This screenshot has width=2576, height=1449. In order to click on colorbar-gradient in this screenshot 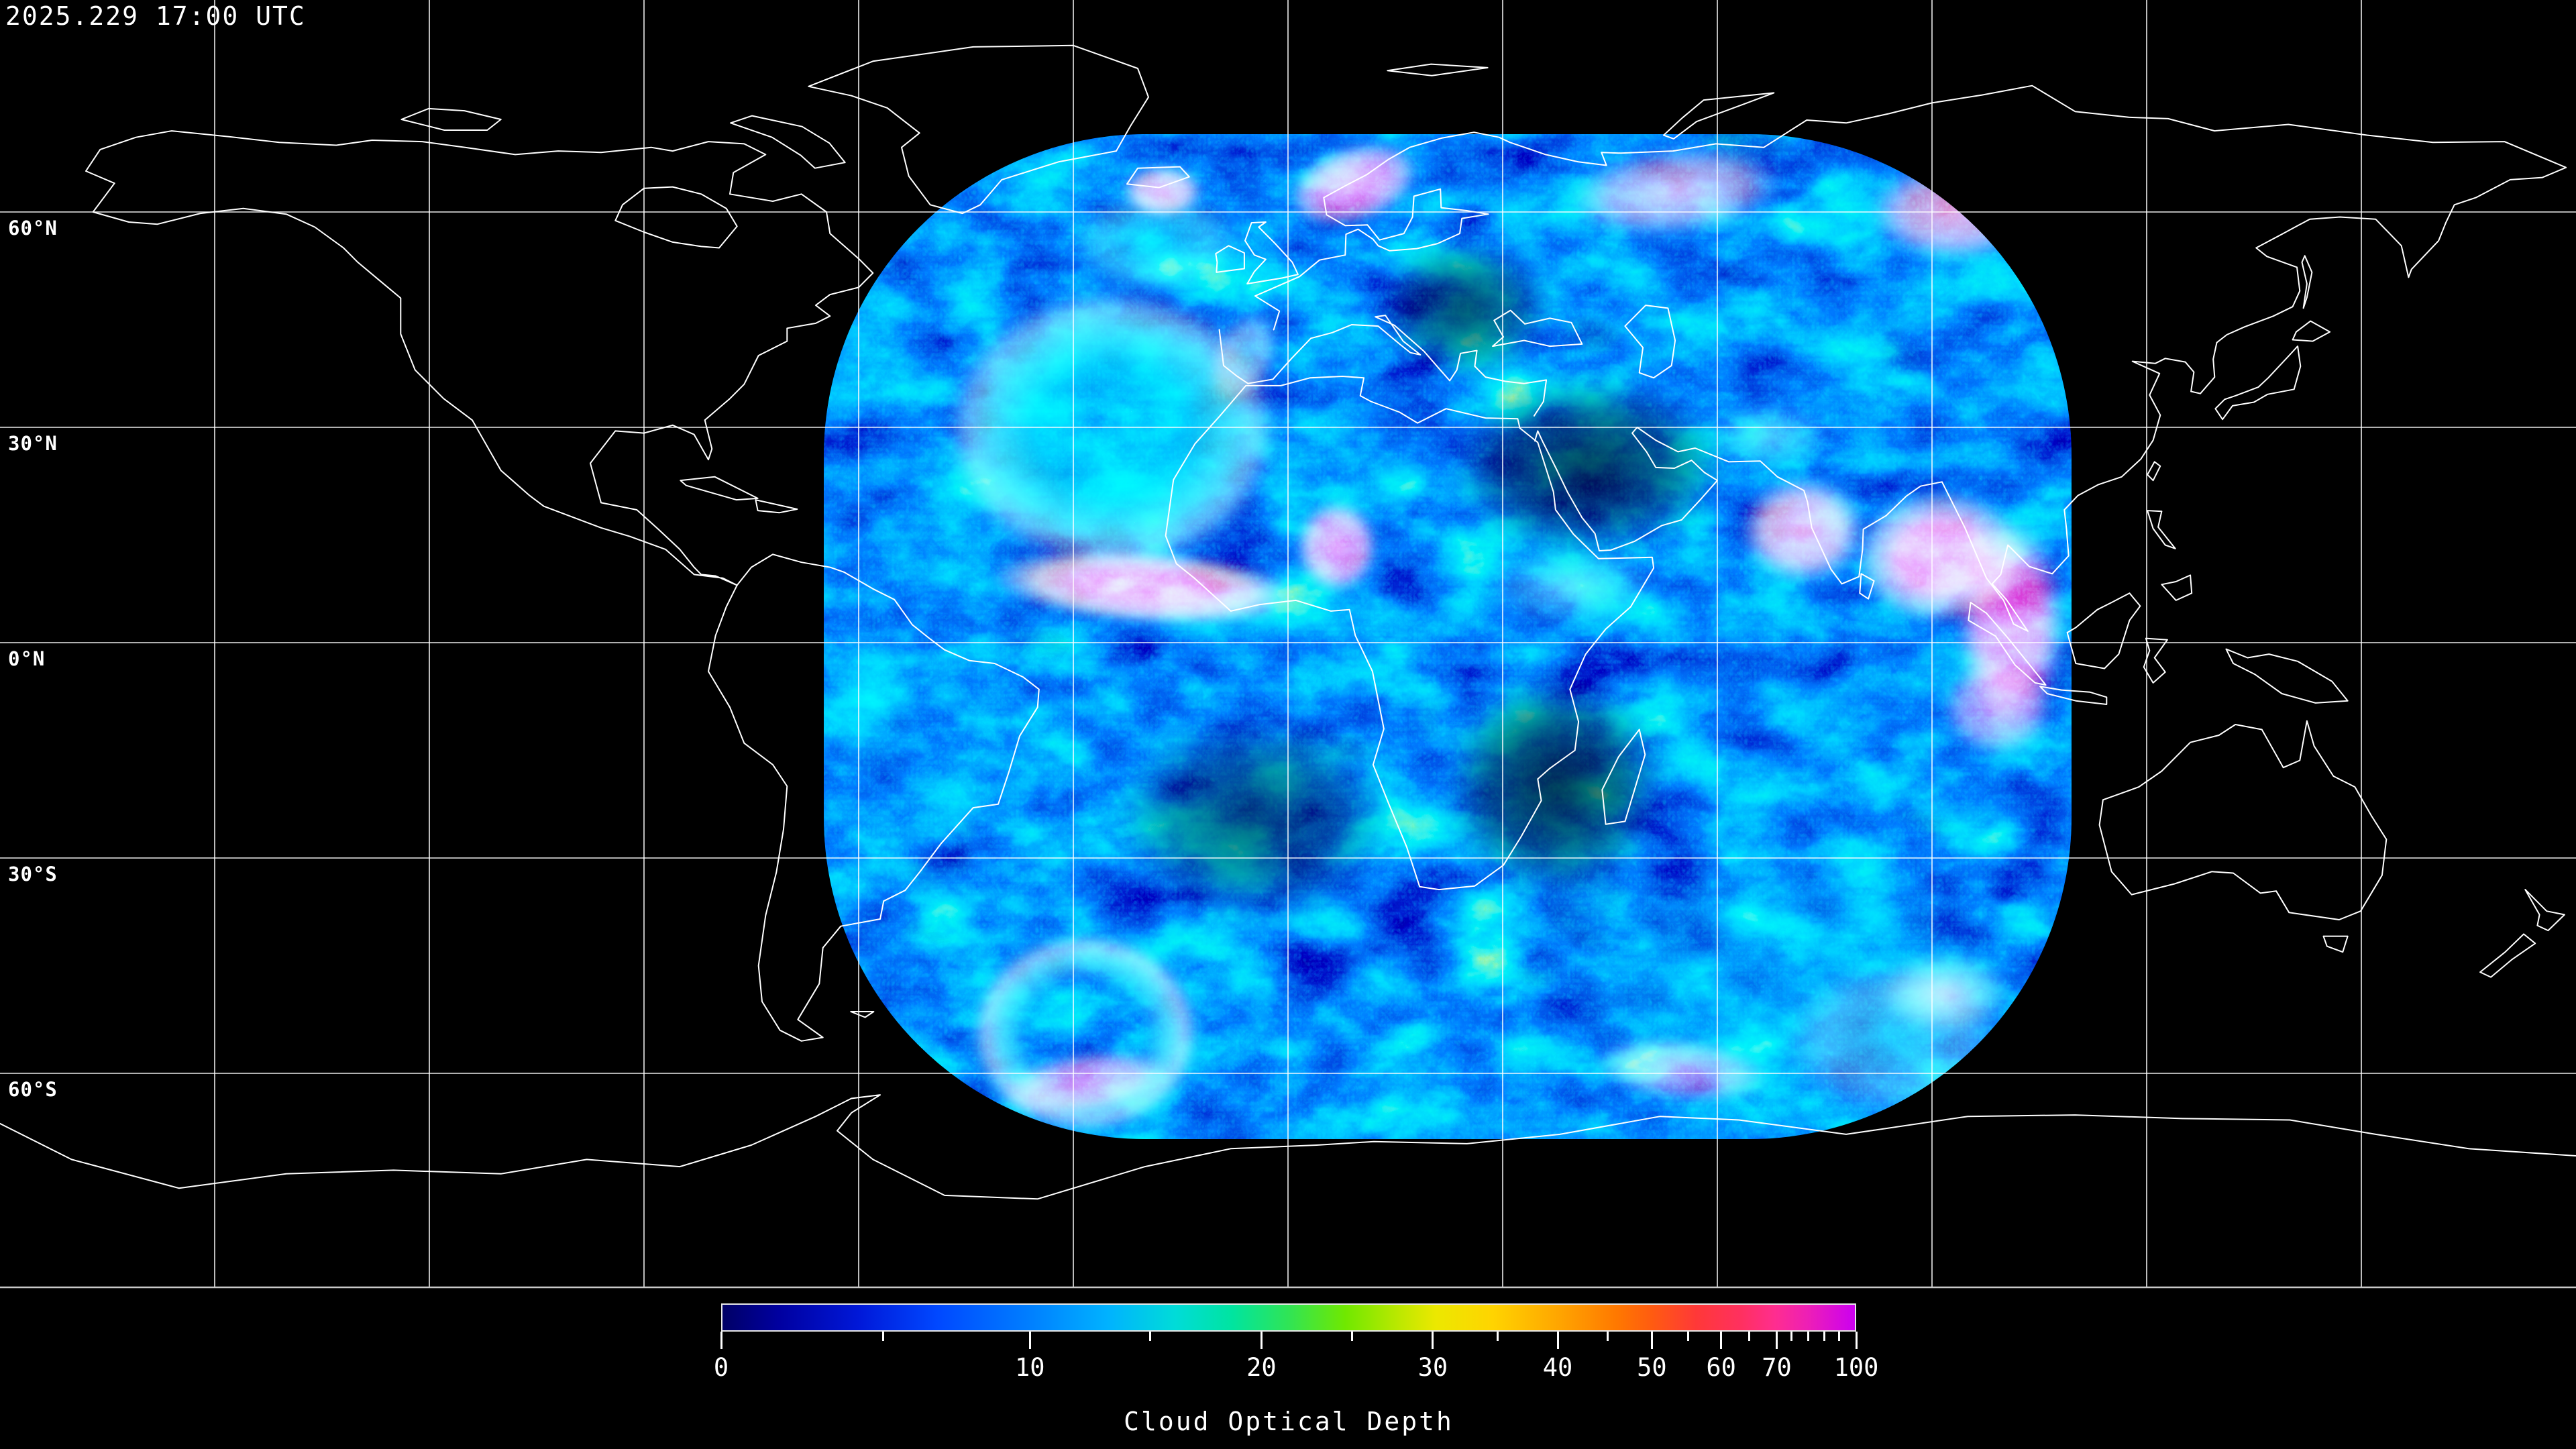, I will do `click(1288, 1317)`.